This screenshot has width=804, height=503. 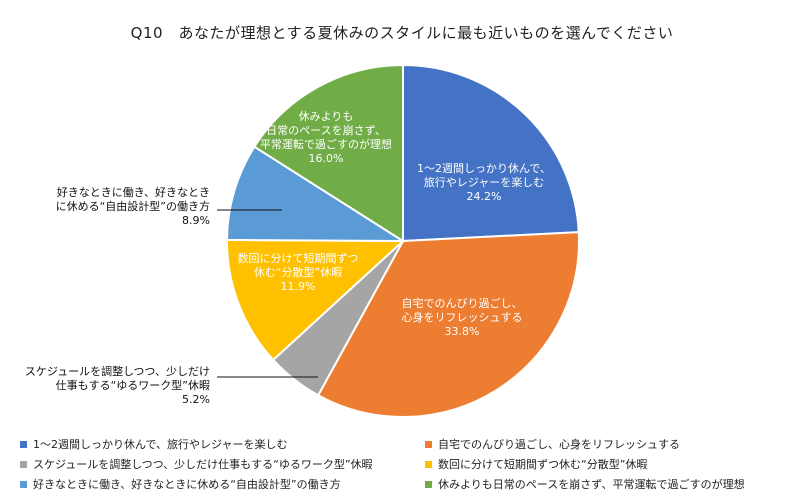 I want to click on legend-label: 数回に分けて短期間ずつ休む“分散型”休暇, so click(x=543, y=464).